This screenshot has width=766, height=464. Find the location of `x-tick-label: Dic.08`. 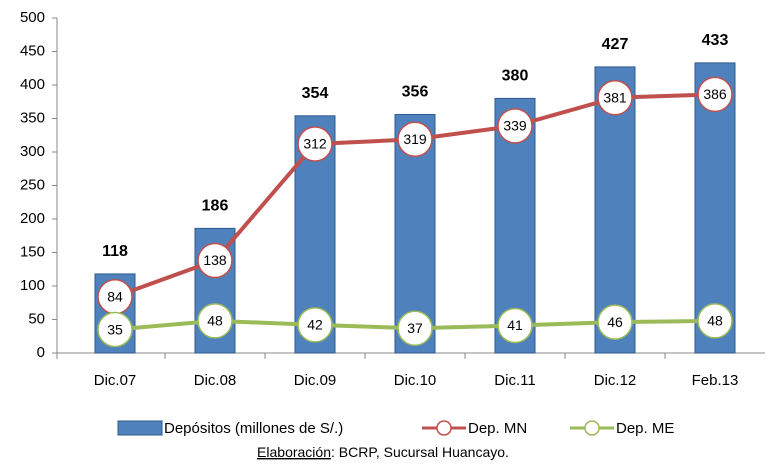

x-tick-label: Dic.08 is located at coordinates (215, 380).